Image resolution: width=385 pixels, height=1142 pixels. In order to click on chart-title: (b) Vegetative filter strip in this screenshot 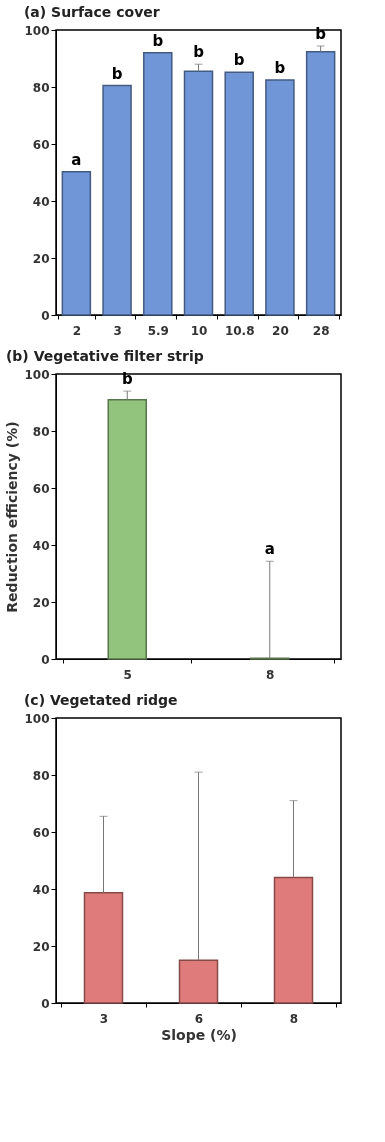, I will do `click(104, 356)`.